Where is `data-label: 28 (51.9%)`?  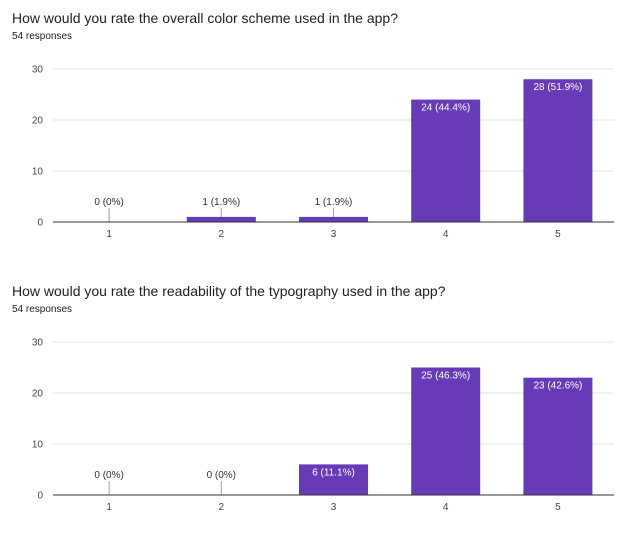
data-label: 28 (51.9%) is located at coordinates (557, 87).